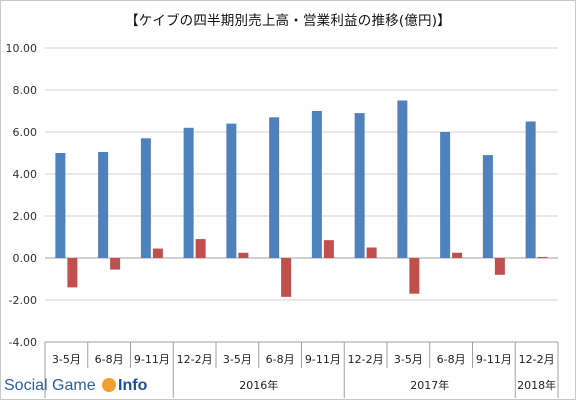  What do you see at coordinates (22, 48) in the screenshot?
I see `y-tick-label: 10.00` at bounding box center [22, 48].